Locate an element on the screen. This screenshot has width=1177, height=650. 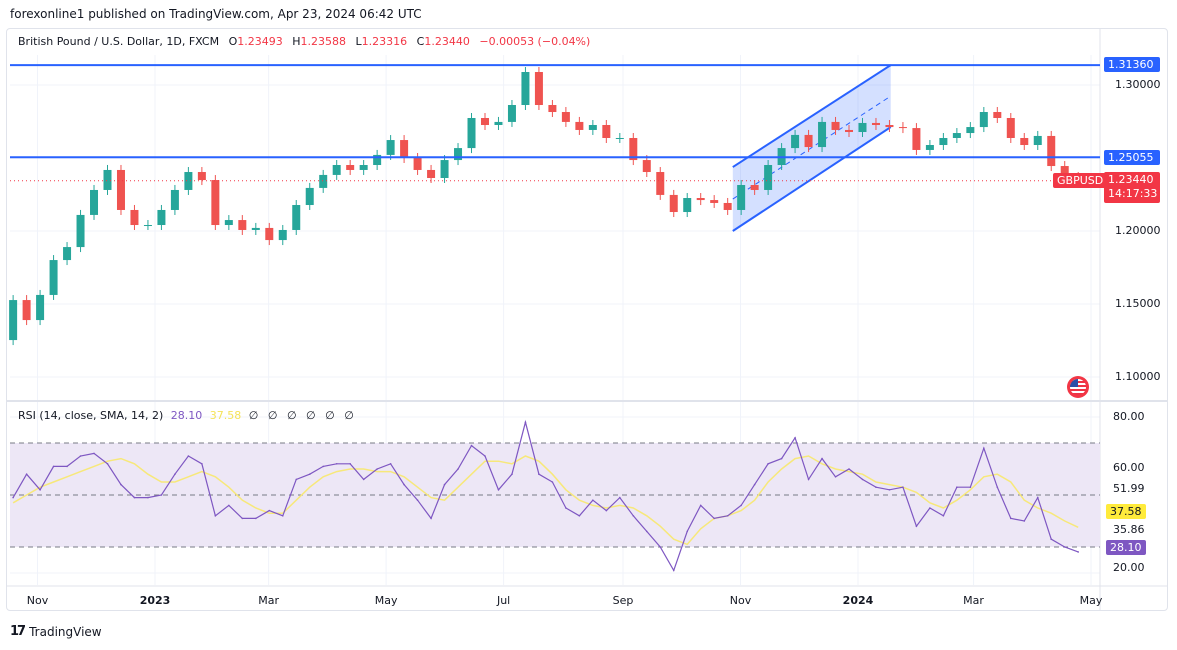
bar-countdown: 14:17:33 is located at coordinates (1133, 193).